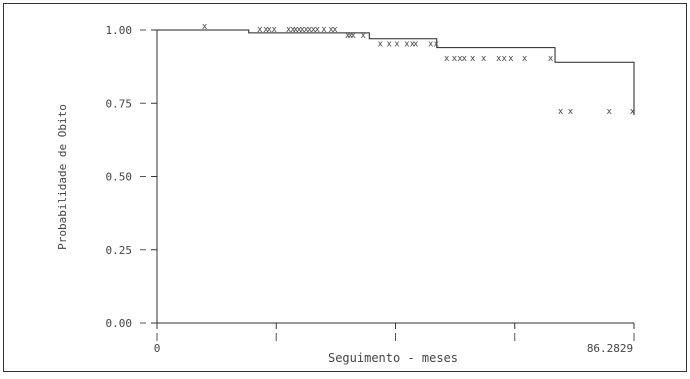 This screenshot has width=690, height=379. I want to click on x-axis-ticks: 0 86.2829, so click(394, 339).